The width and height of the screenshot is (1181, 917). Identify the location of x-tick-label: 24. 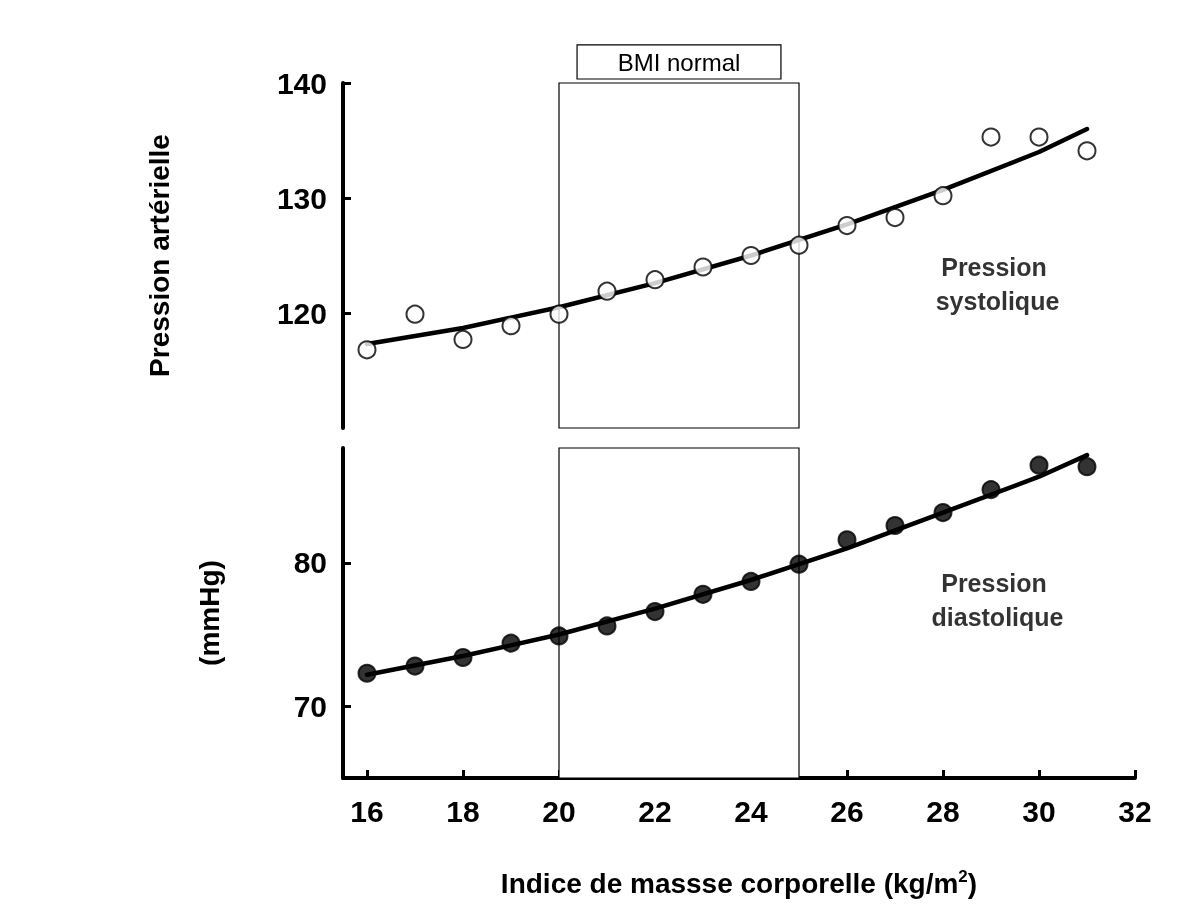
(751, 811).